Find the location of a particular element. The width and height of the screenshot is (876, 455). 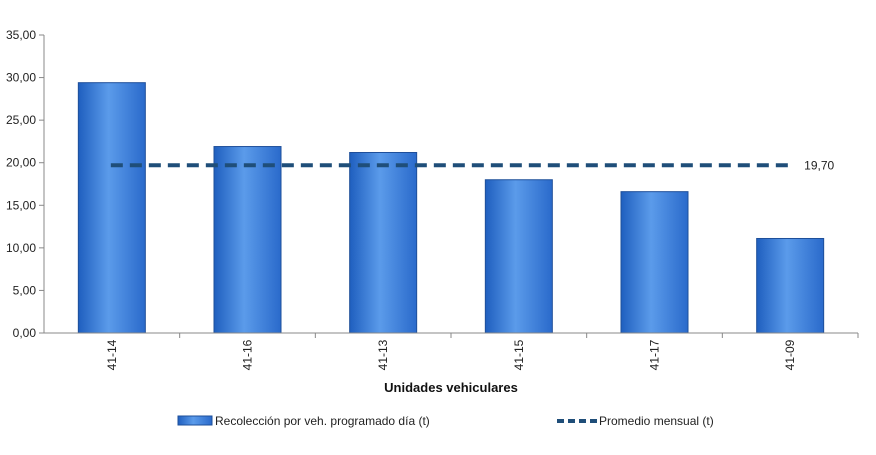

x-tick-label: 41-13 is located at coordinates (383, 354).